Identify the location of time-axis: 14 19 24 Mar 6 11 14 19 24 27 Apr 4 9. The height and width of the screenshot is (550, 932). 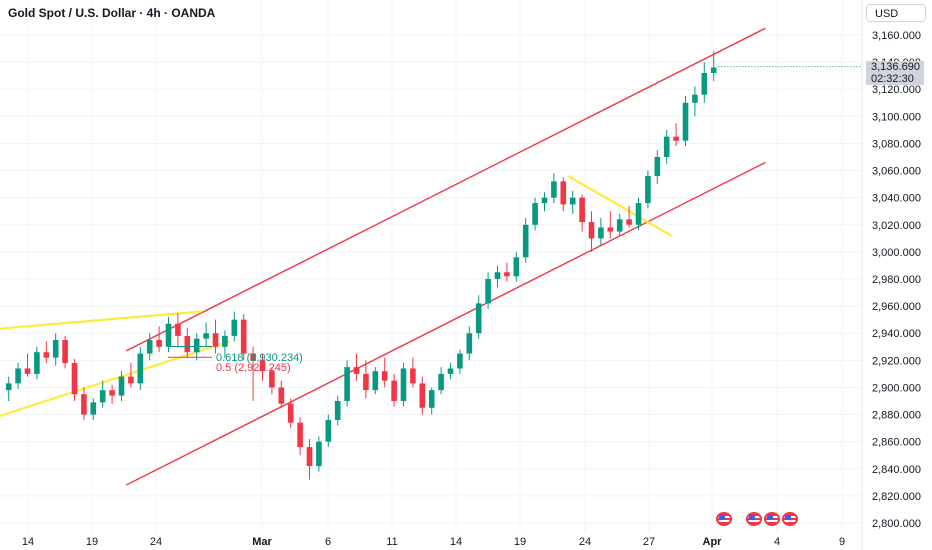
(433, 542).